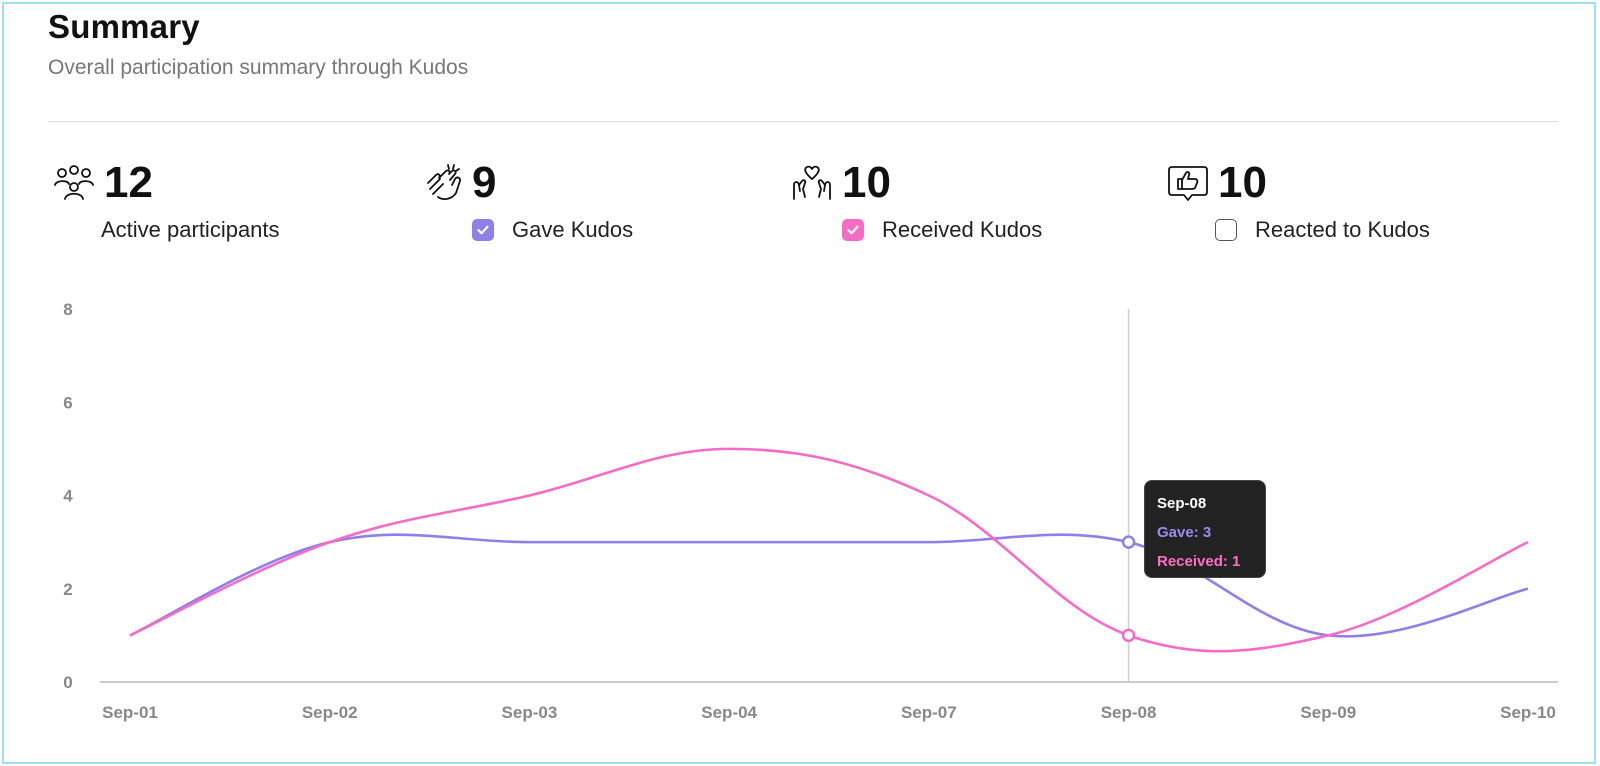 This screenshot has width=1600, height=766. Describe the element at coordinates (484, 182) in the screenshot. I see `gave-kudos-count: 9` at that location.